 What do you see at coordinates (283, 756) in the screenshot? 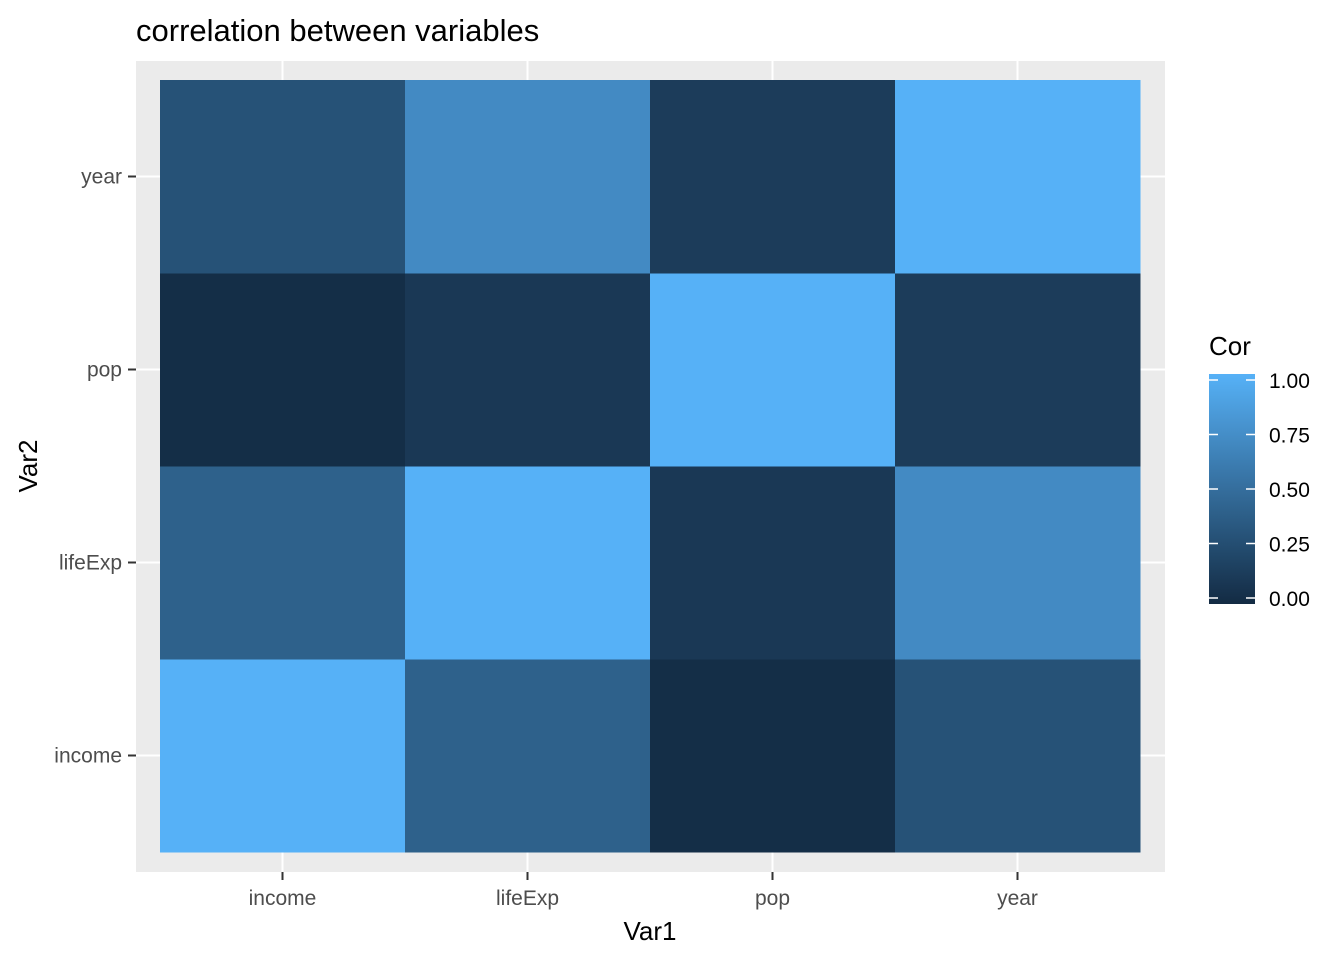
I see `heatmap-cell-income-income` at bounding box center [283, 756].